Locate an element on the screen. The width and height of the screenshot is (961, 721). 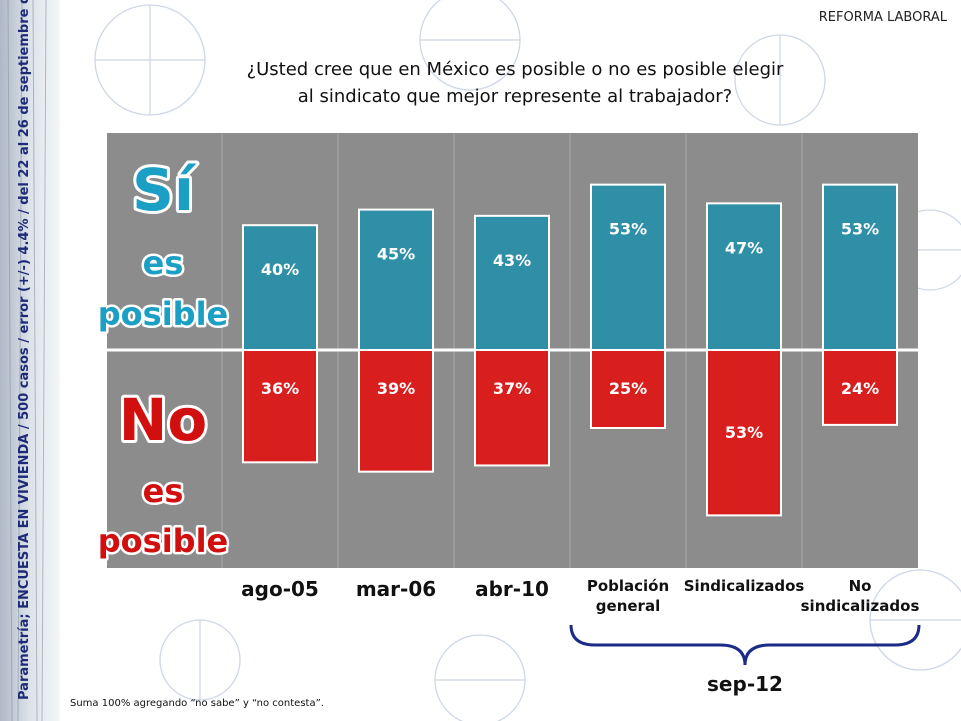
category-label: Población general is located at coordinates (628, 596).